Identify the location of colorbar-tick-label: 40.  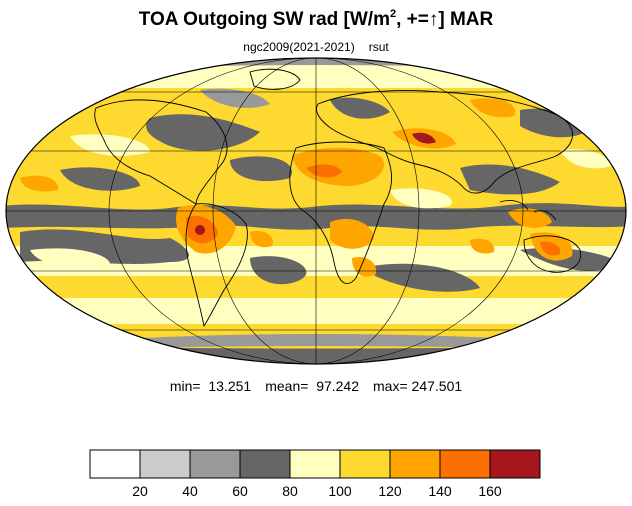
(190, 491).